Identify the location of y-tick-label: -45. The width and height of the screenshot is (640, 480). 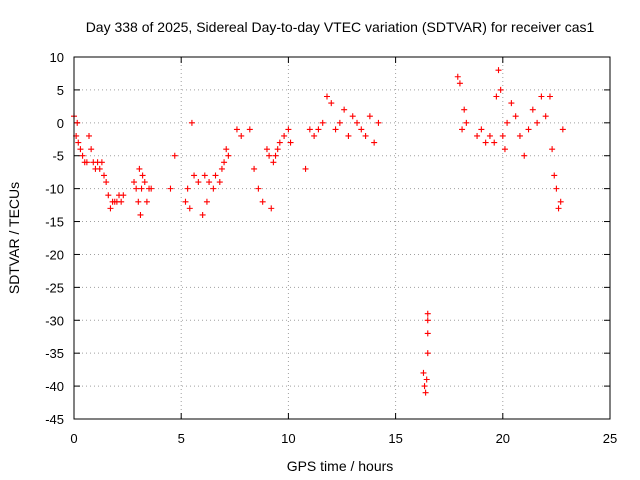
(54, 419).